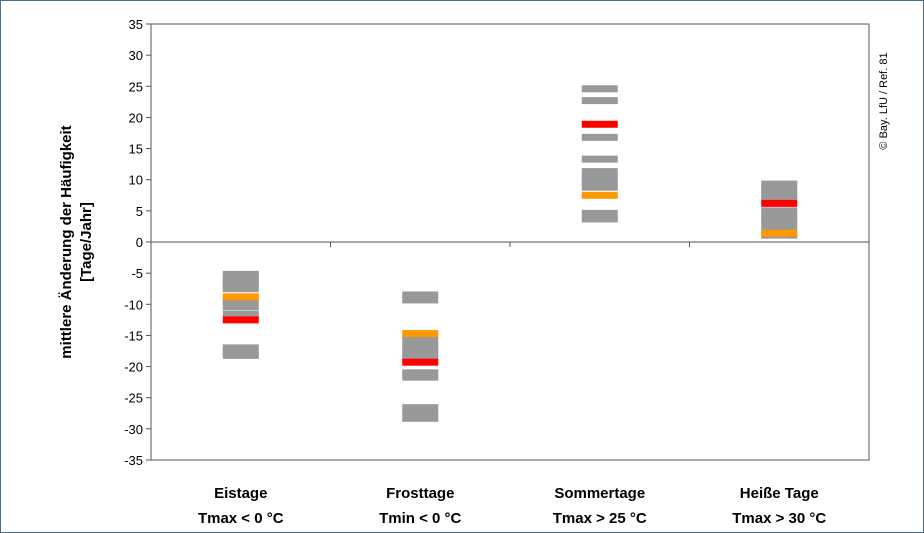 This screenshot has width=924, height=533. Describe the element at coordinates (779, 493) in the screenshot. I see `category-label-line1: Heiße Tage` at that location.